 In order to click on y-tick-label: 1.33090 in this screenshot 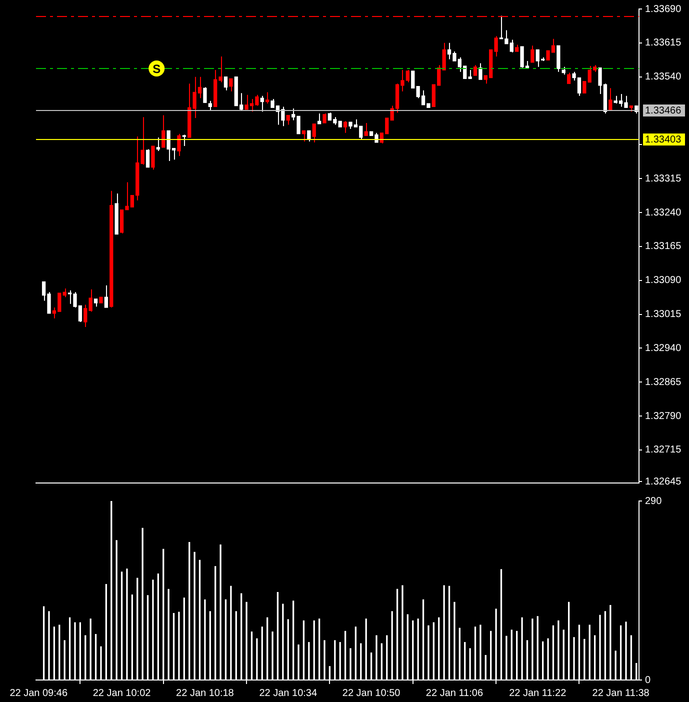, I will do `click(663, 280)`.